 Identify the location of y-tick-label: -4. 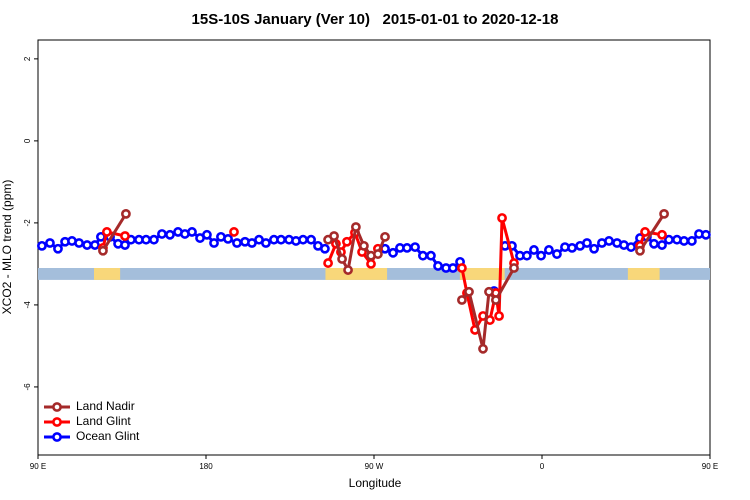
(27, 305).